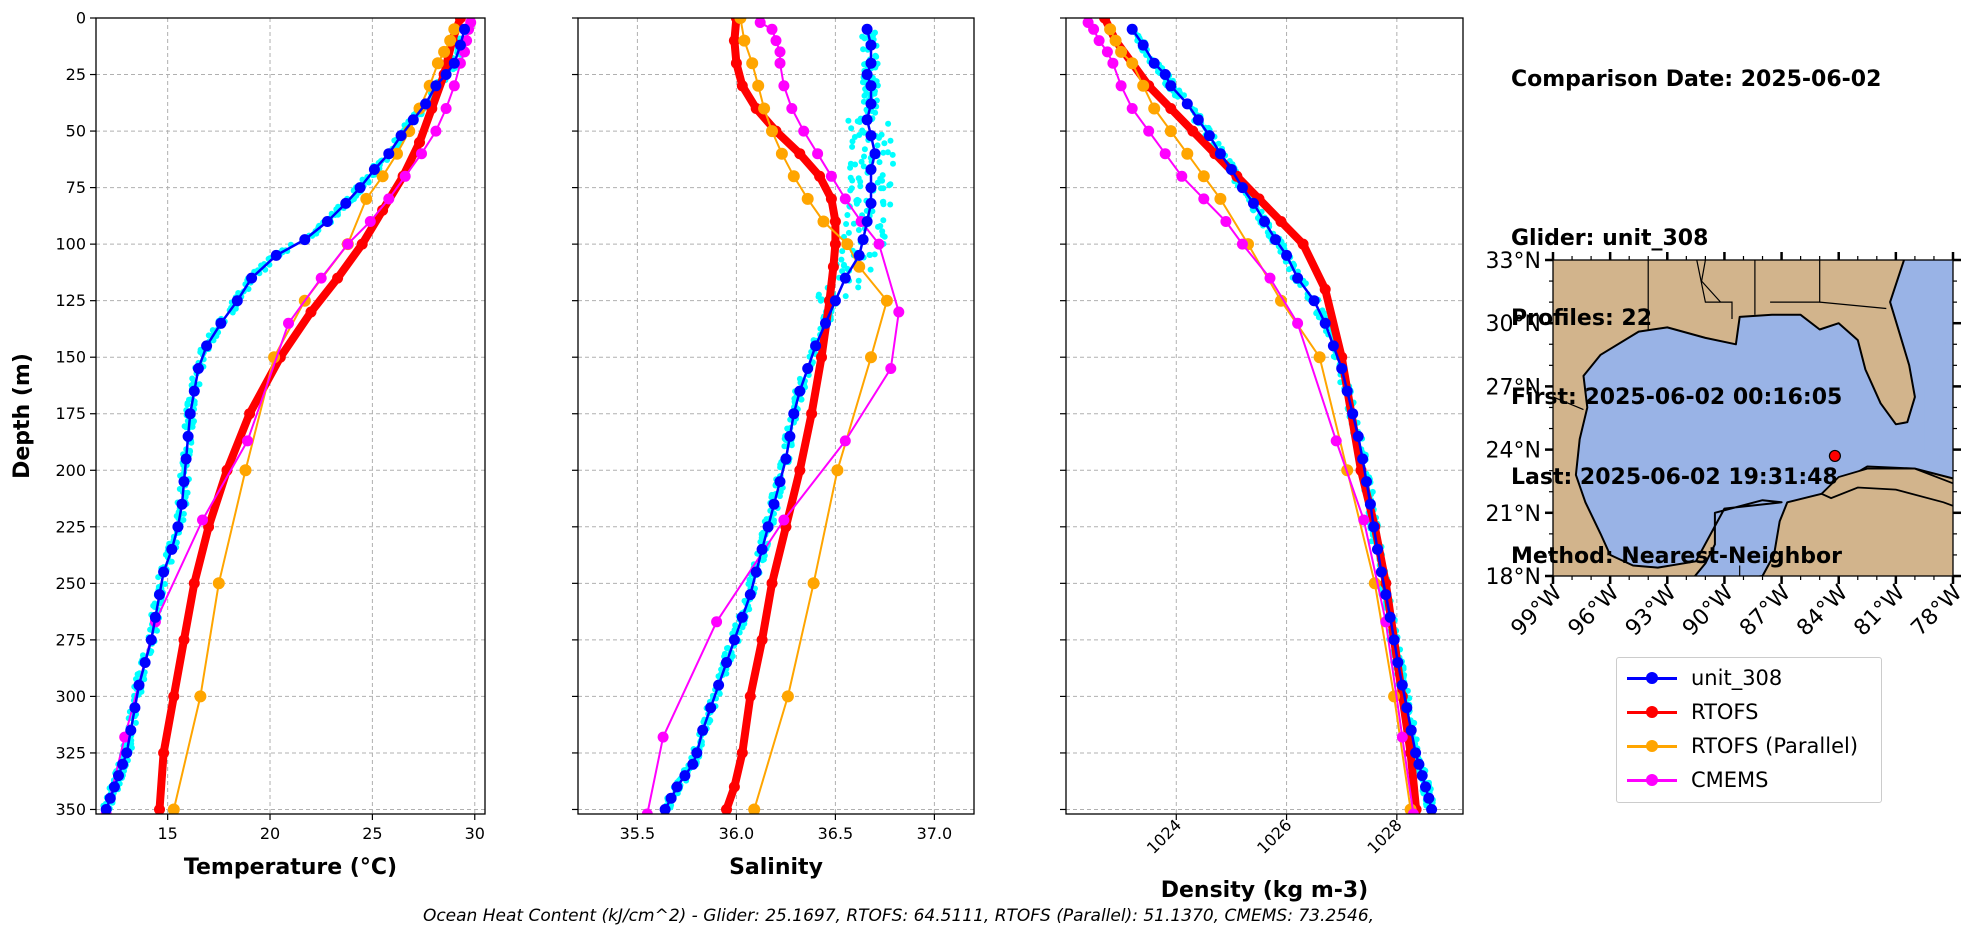 The image size is (1987, 934). What do you see at coordinates (76, 74) in the screenshot?
I see `y-tick-label: 25` at bounding box center [76, 74].